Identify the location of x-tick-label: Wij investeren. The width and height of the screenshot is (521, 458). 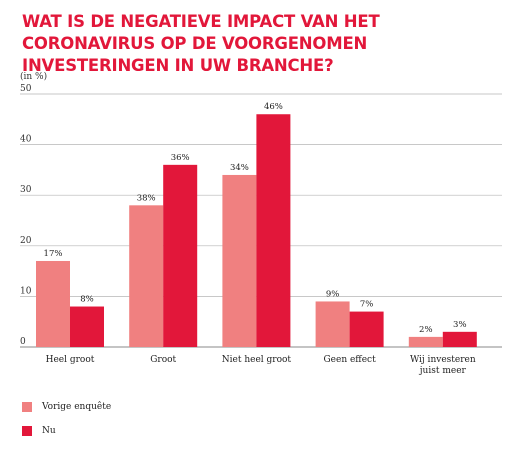
(443, 360).